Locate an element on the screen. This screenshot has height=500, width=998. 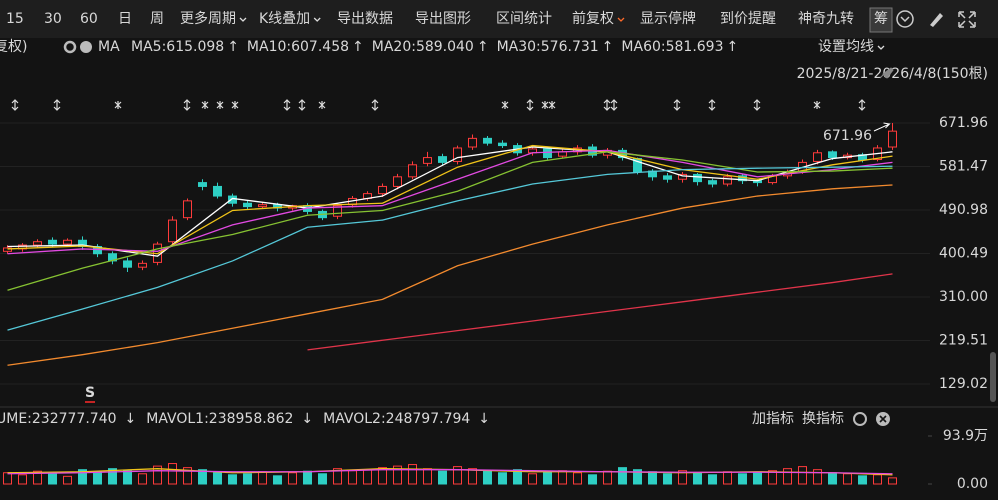
toolbar-item: 日 is located at coordinates (125, 19).